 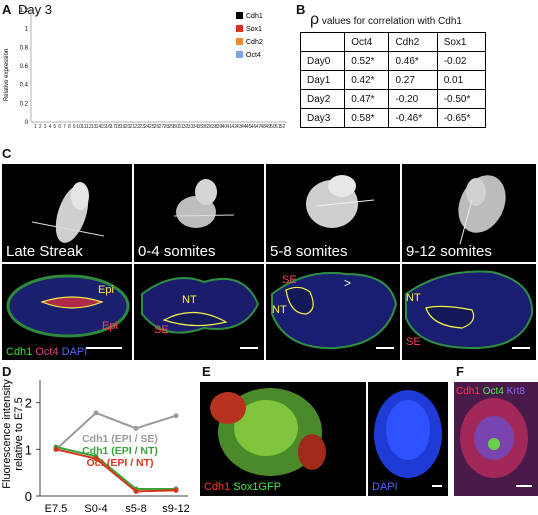 I want to click on table-cell: 0.52*, so click(x=367, y=61).